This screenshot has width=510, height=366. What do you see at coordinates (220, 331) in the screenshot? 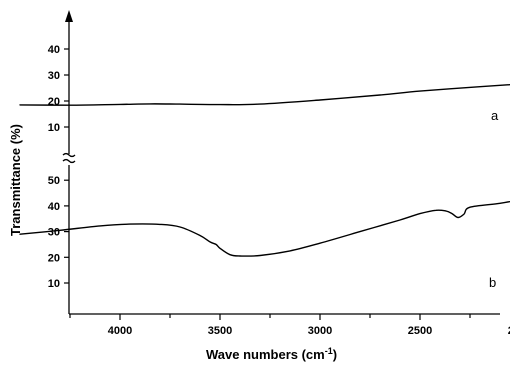
I see `x-tick-label: 3500` at bounding box center [220, 331].